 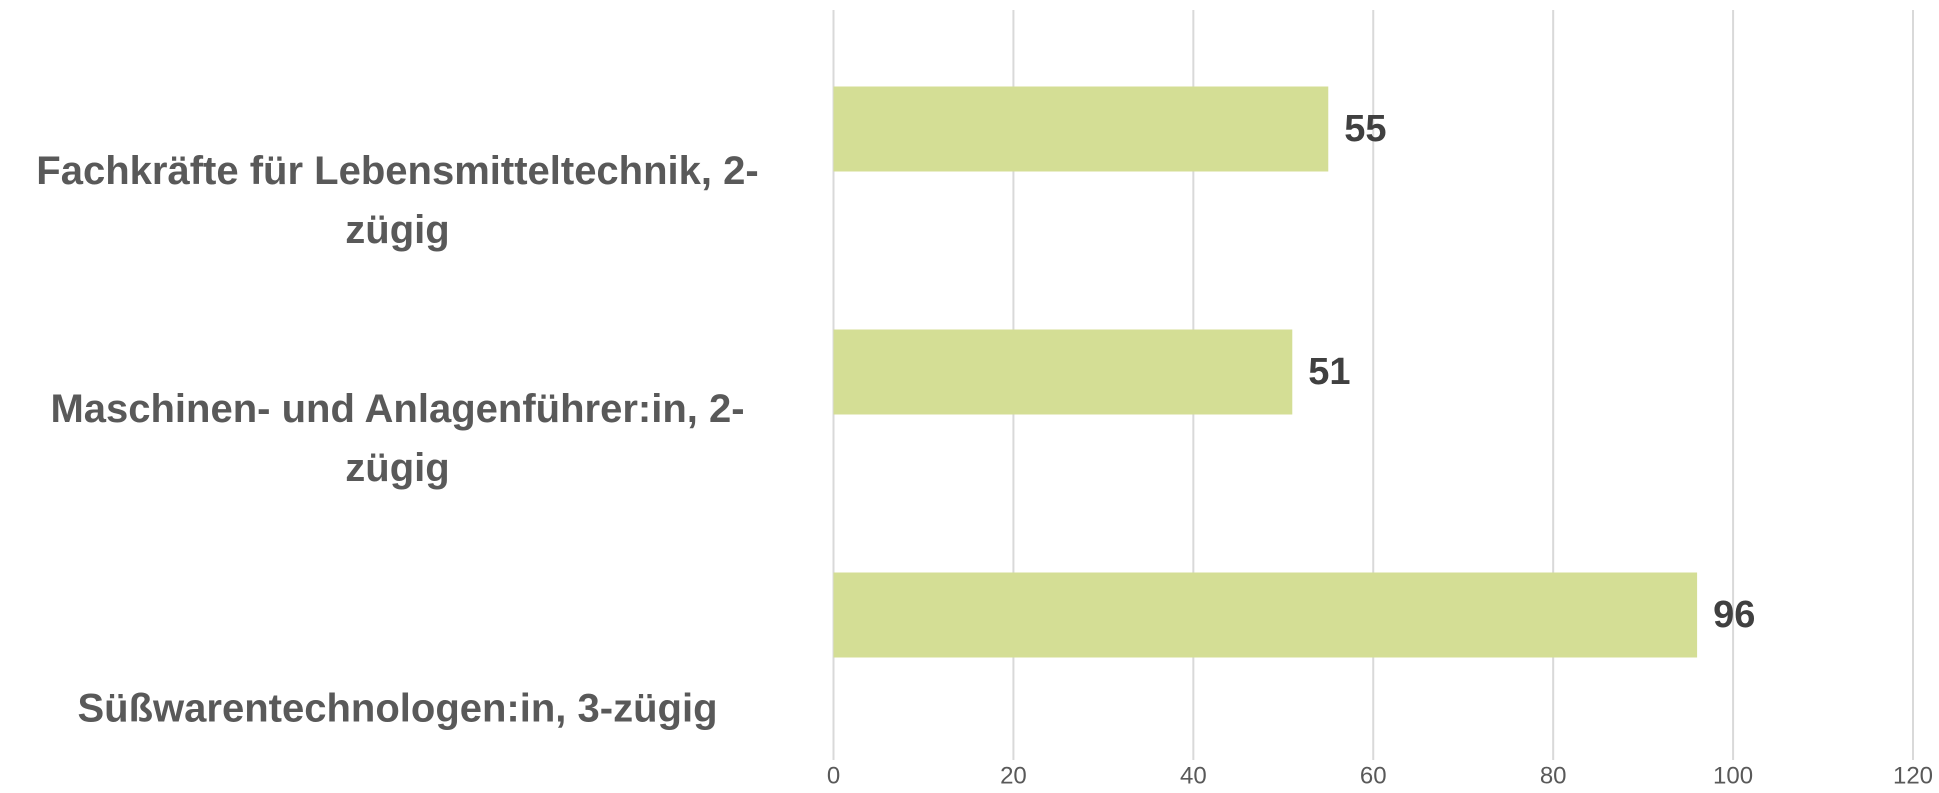 What do you see at coordinates (1373, 775) in the screenshot?
I see `x-tick-label: 60` at bounding box center [1373, 775].